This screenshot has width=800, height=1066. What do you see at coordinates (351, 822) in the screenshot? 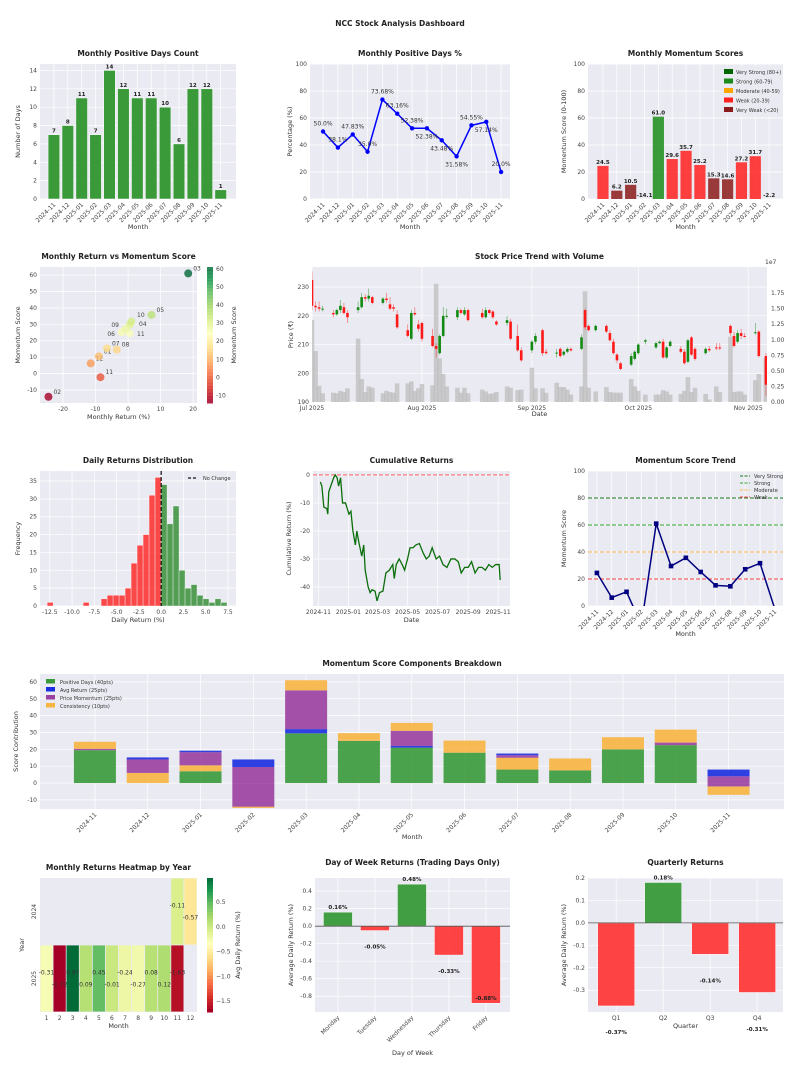
I see `x-tick-label: 2025-04` at bounding box center [351, 822].